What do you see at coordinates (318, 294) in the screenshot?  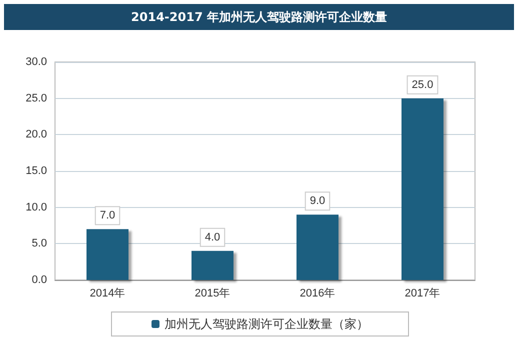 I see `x-tick-label: 2016年` at bounding box center [318, 294].